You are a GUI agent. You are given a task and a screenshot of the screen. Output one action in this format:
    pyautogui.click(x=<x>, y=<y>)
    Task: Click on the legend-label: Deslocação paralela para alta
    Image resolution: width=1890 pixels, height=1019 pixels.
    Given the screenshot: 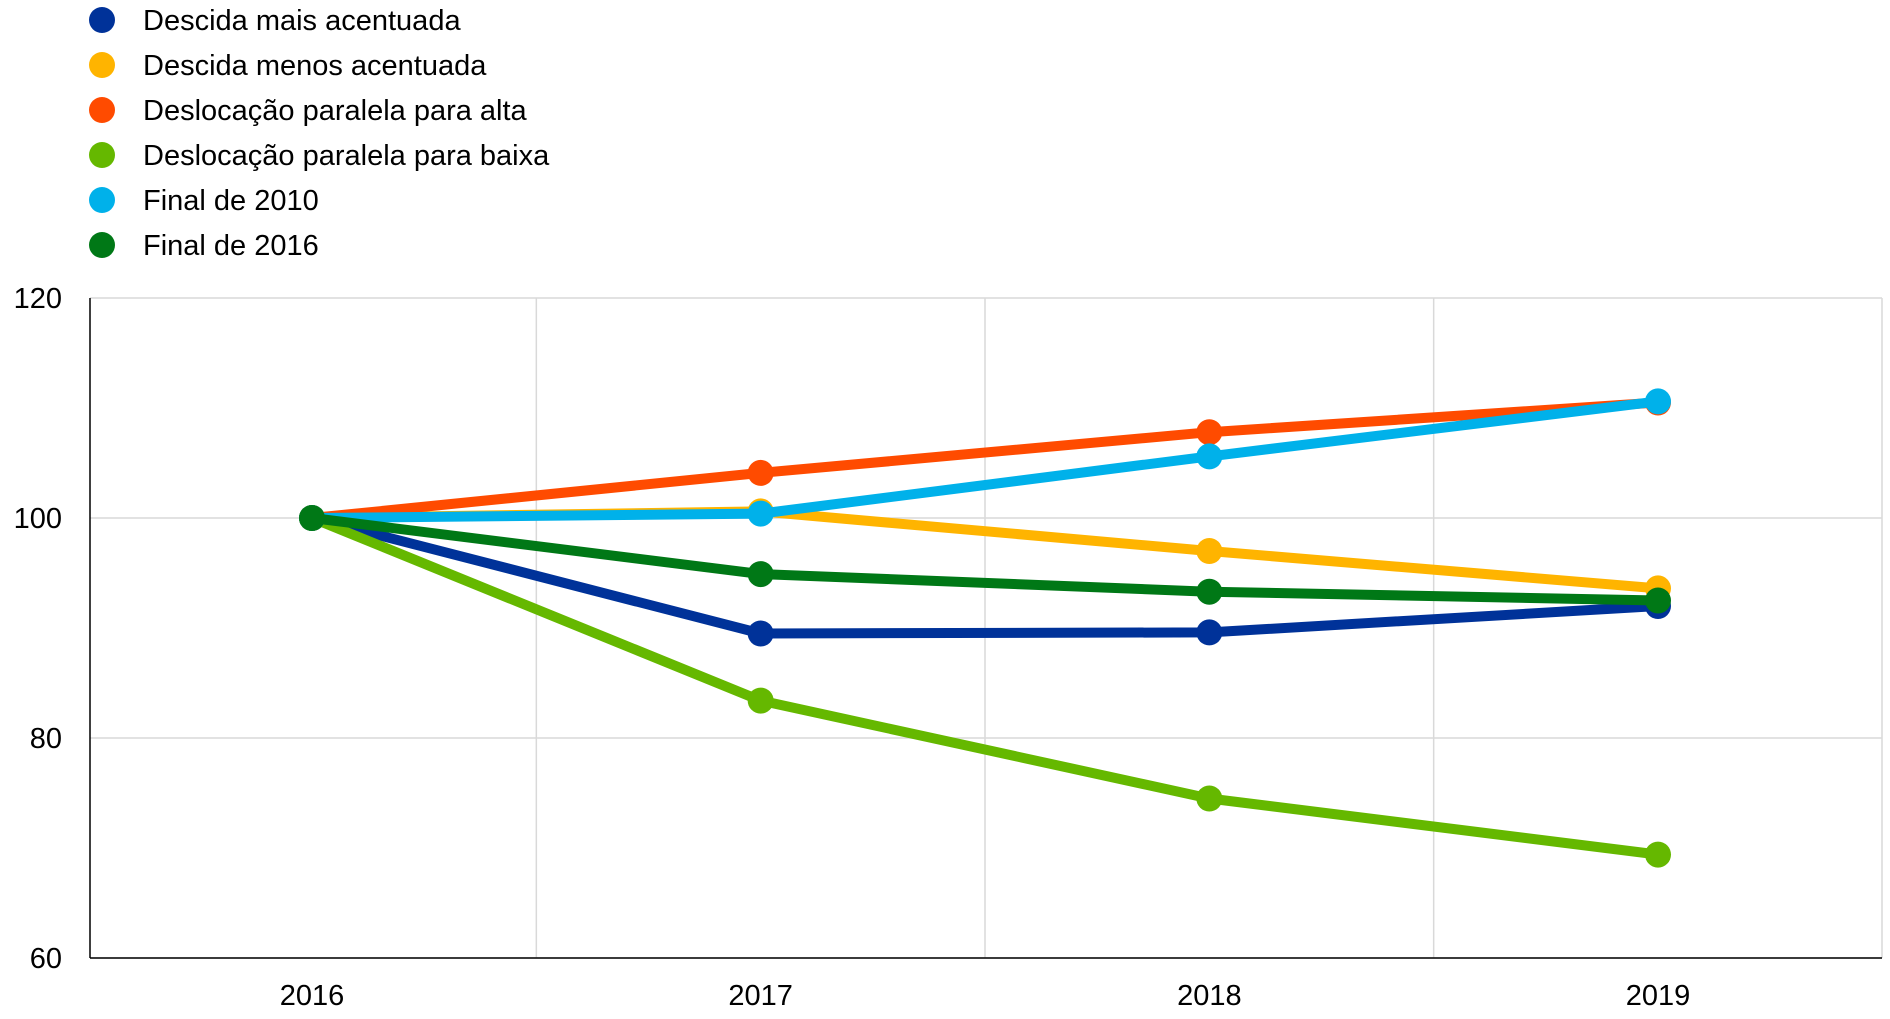 What is the action you would take?
    pyautogui.click(x=335, y=111)
    